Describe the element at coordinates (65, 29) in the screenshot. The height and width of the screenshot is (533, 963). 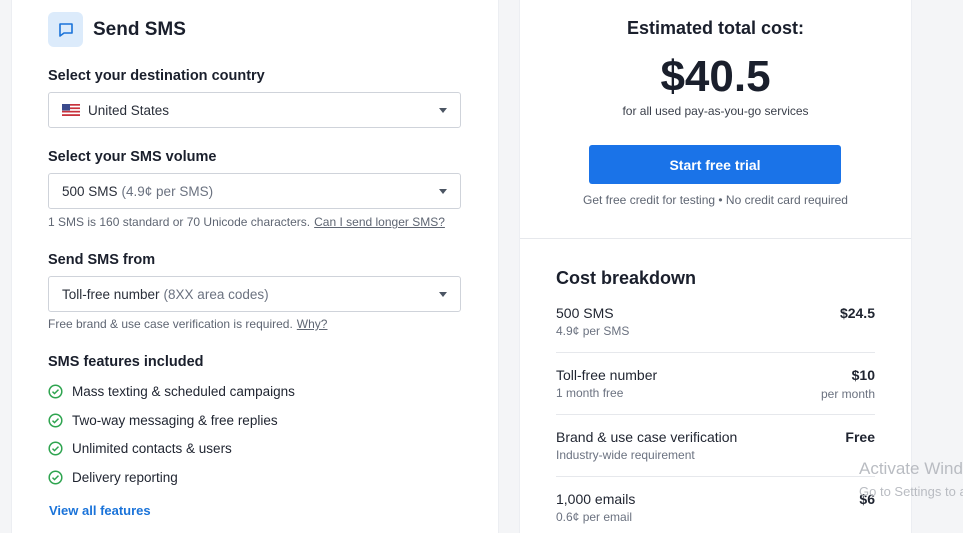
I see `chat-icon` at that location.